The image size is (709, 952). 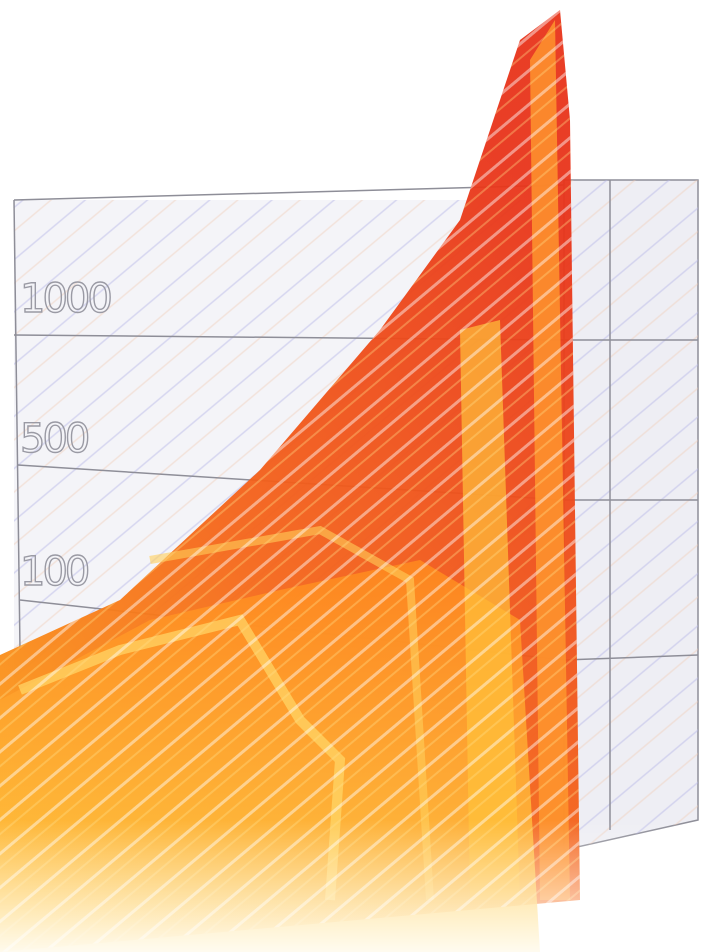 What do you see at coordinates (54, 439) in the screenshot?
I see `axis-label: 500` at bounding box center [54, 439].